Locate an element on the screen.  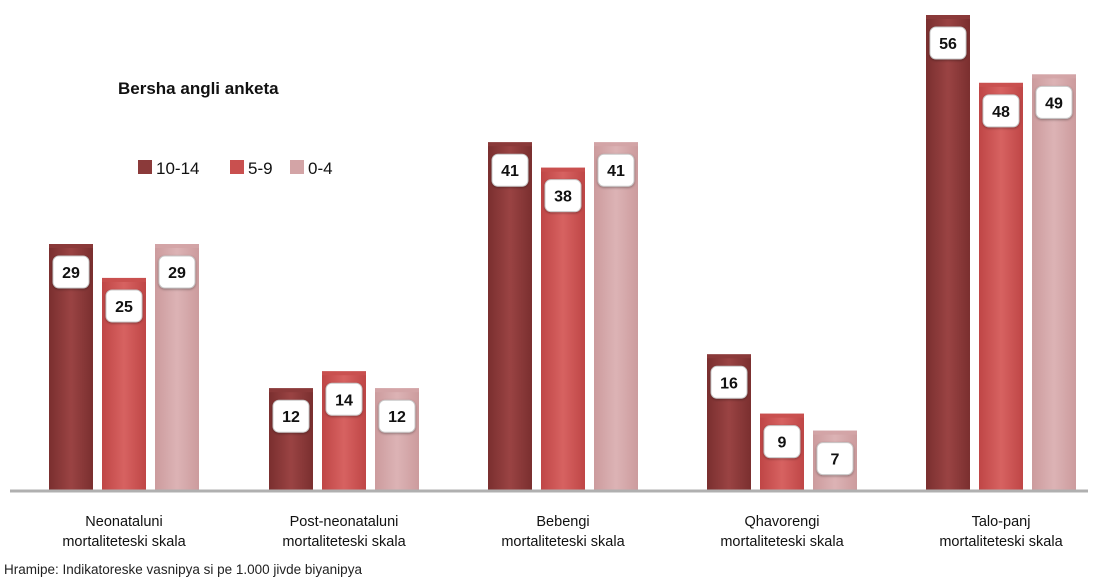
data-label-0-4-cat3: 41 is located at coordinates (616, 170).